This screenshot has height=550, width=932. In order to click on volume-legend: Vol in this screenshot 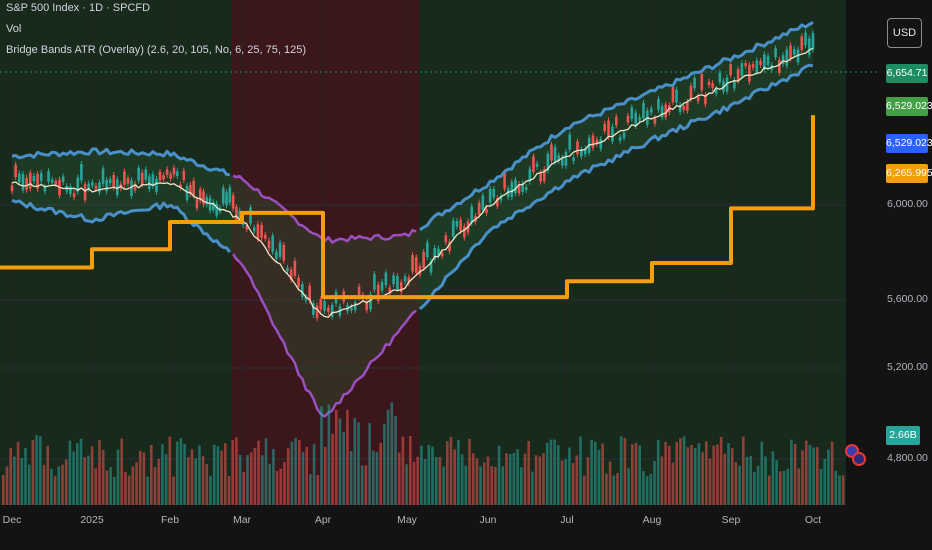, I will do `click(14, 29)`.